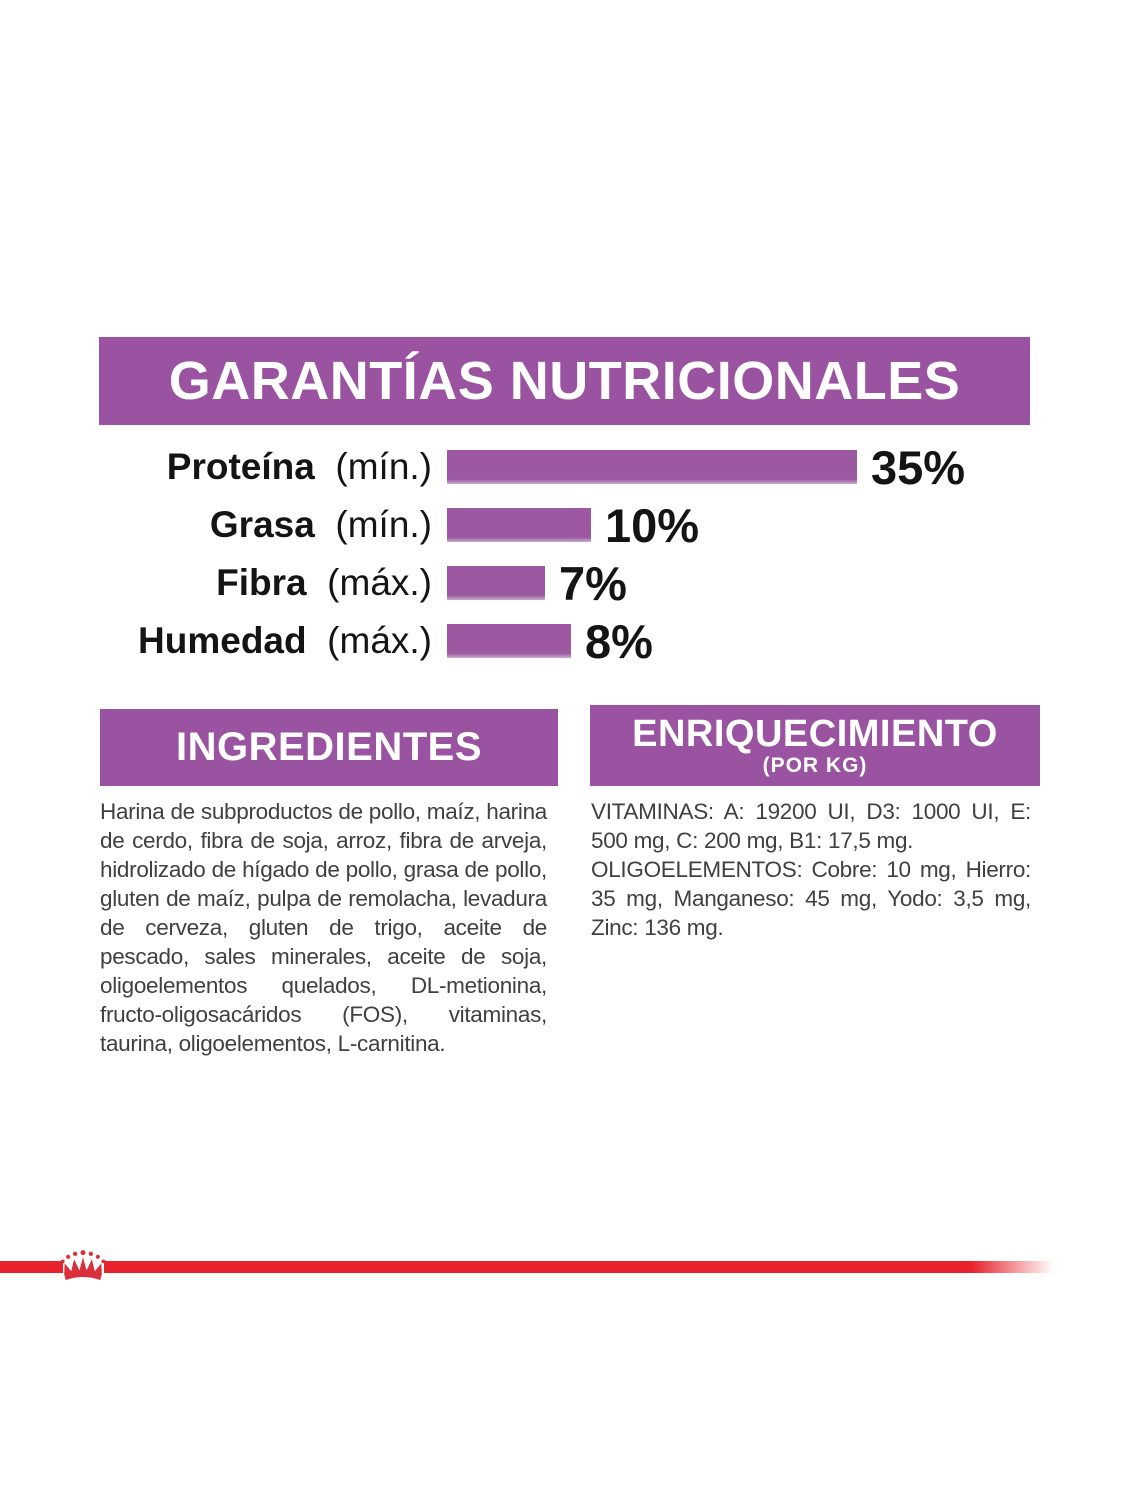 The width and height of the screenshot is (1125, 1500). Describe the element at coordinates (519, 525) in the screenshot. I see `bar-grasa` at that location.